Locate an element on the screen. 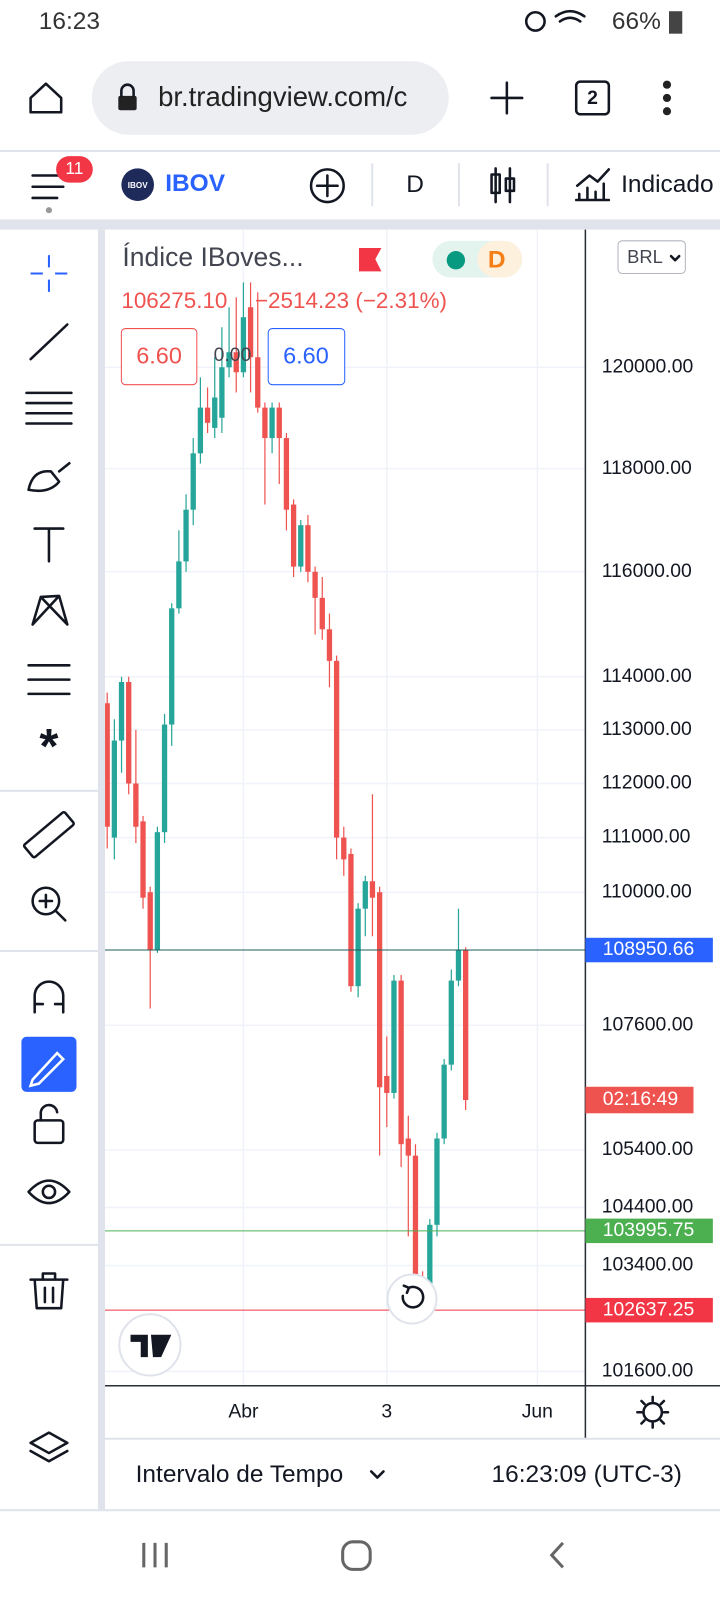  y-tick-label: 118000.00 is located at coordinates (647, 468).